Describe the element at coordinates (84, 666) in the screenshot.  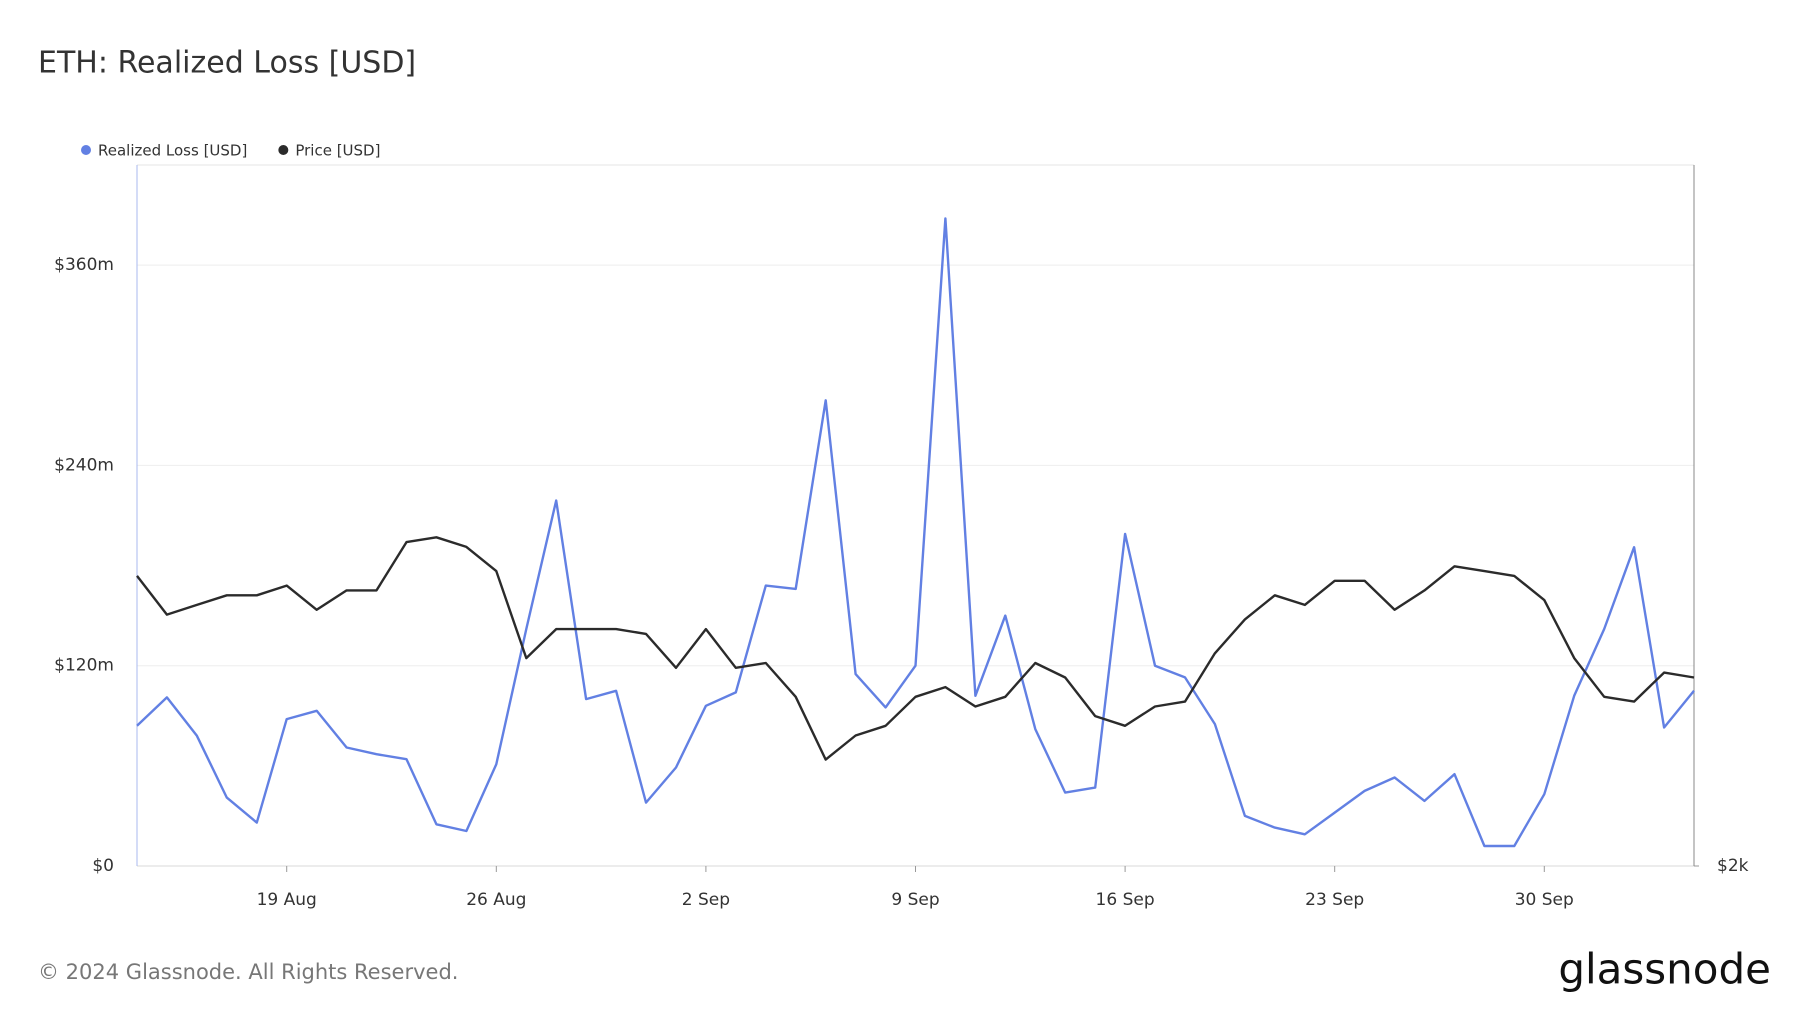
I see `y-tick-label: $120m` at that location.